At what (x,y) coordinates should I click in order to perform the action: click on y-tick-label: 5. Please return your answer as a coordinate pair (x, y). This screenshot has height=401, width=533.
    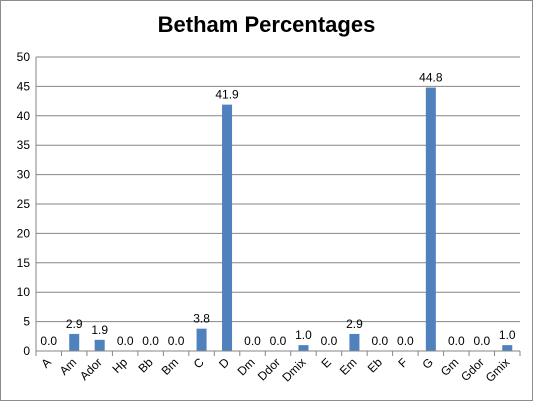
    Looking at the image, I should click on (26, 322).